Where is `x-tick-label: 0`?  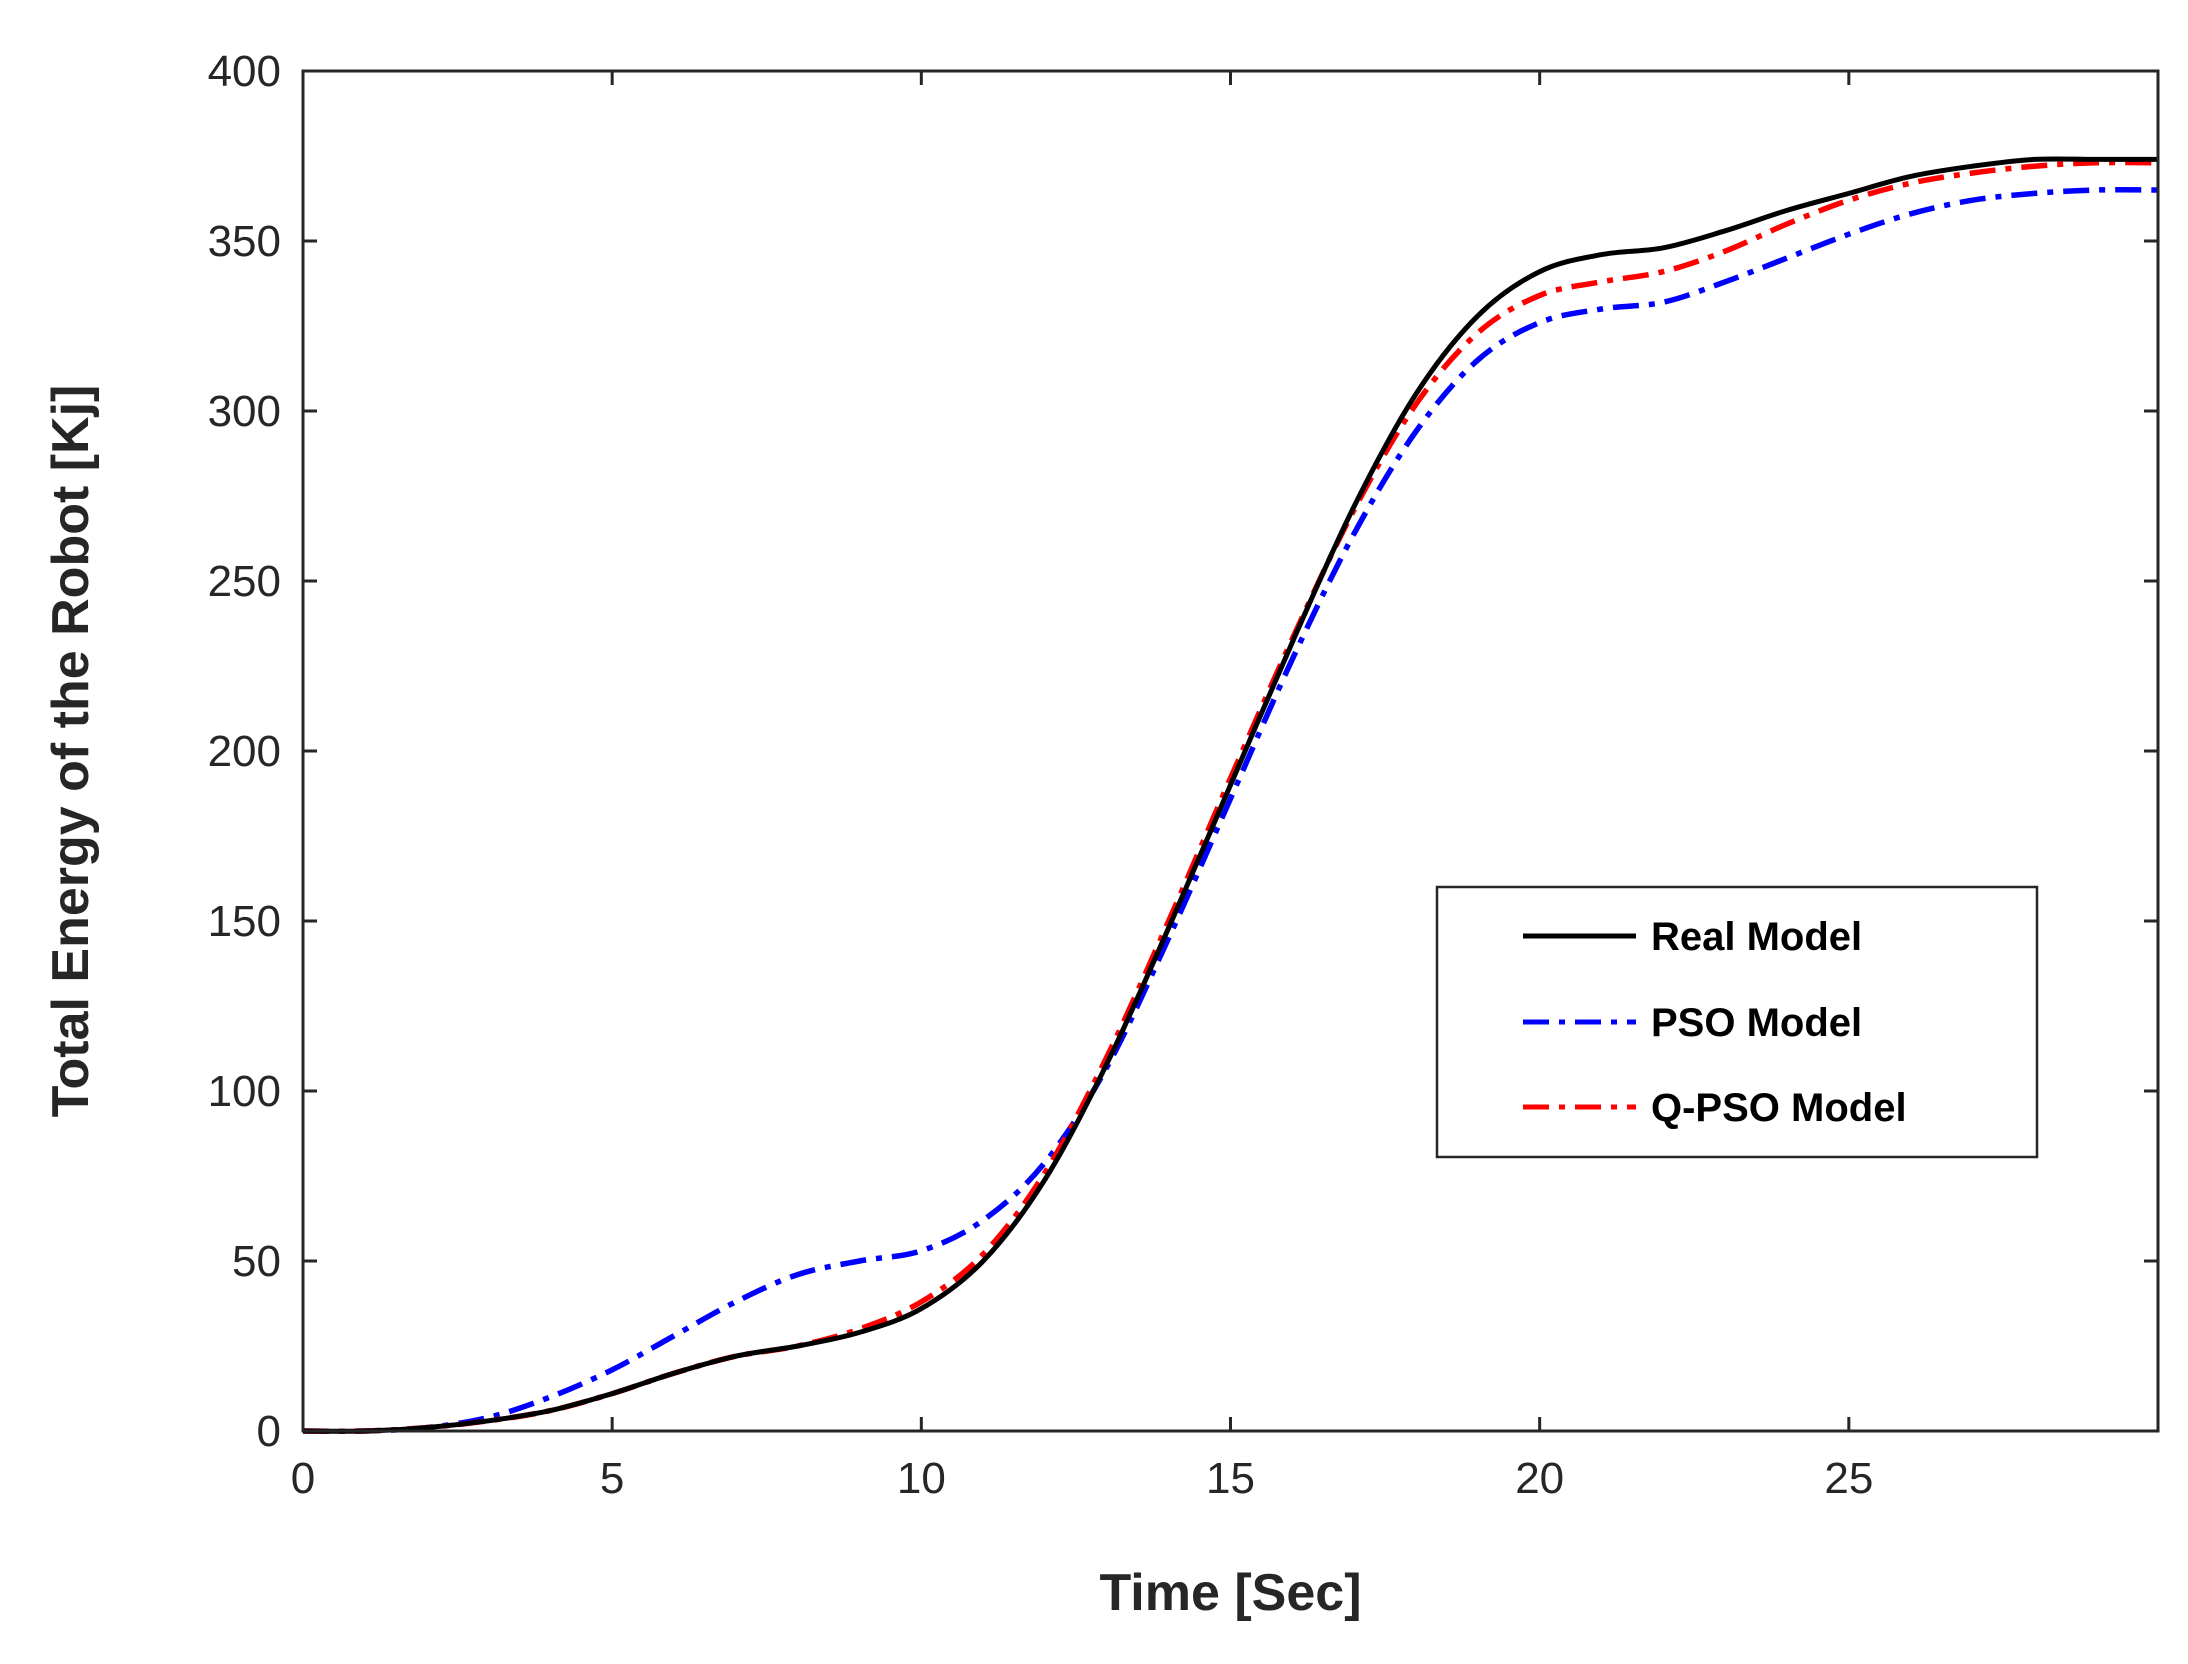 x-tick-label: 0 is located at coordinates (303, 1478).